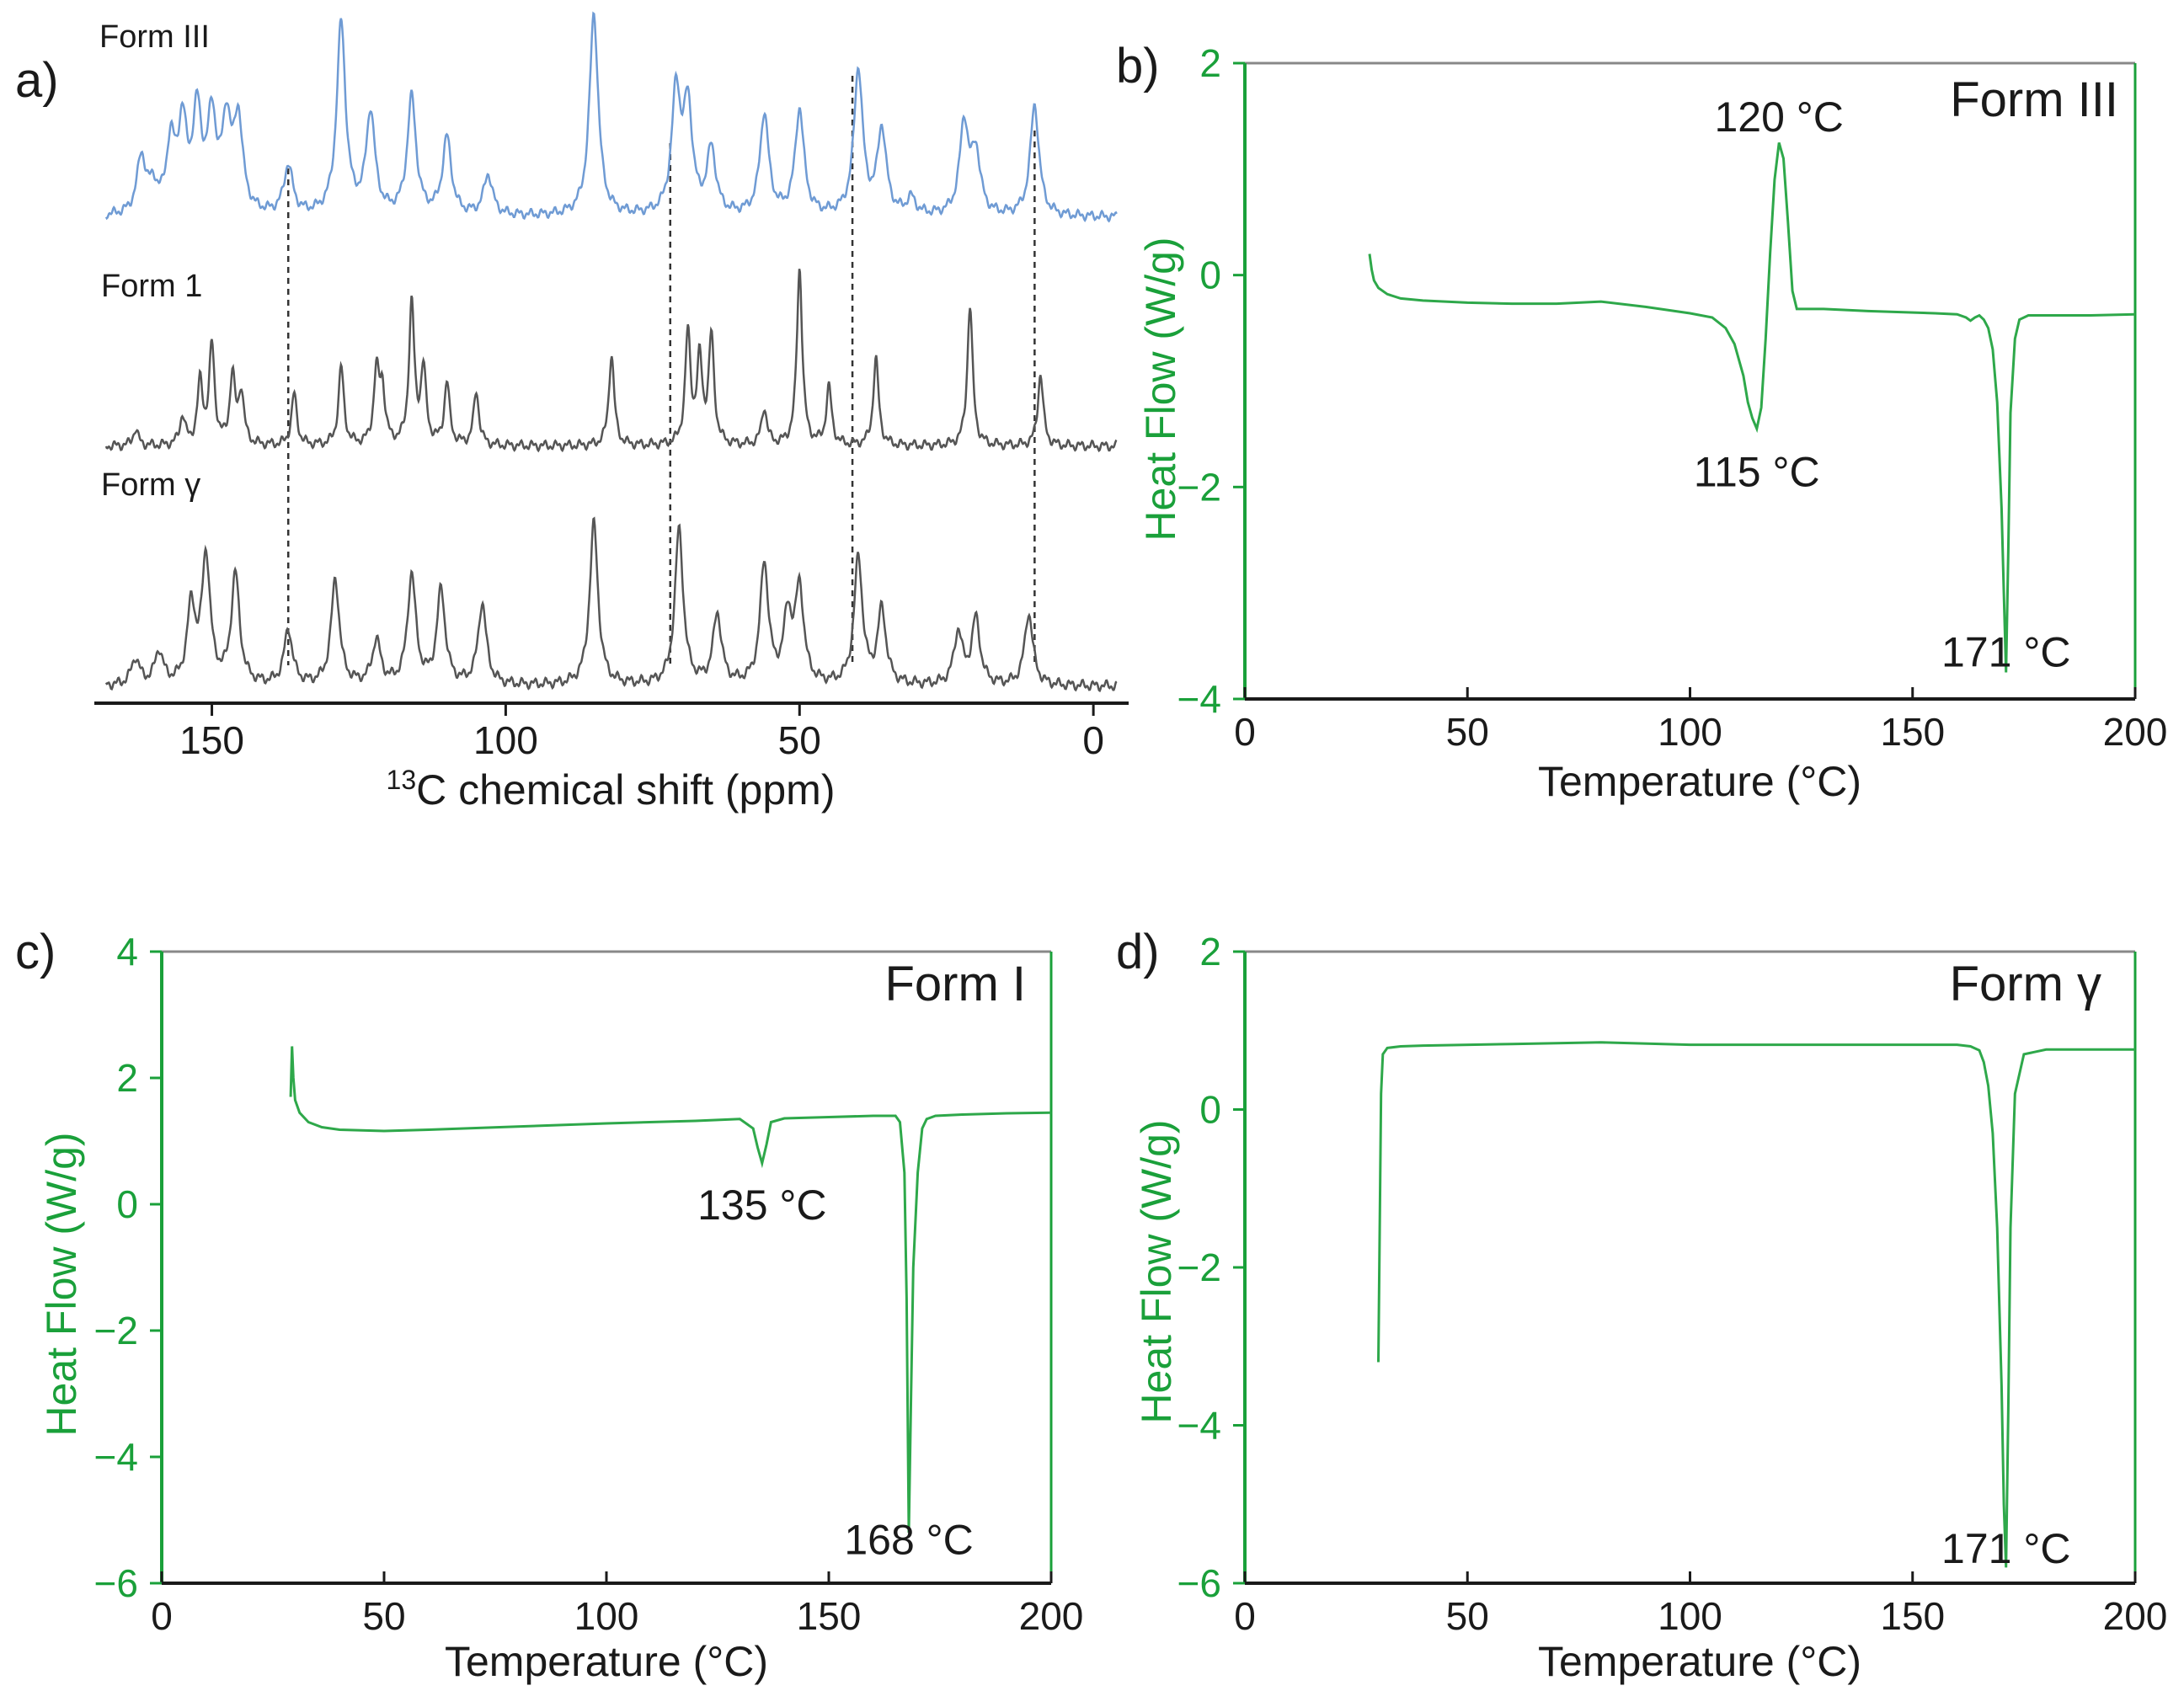 The width and height of the screenshot is (2184, 1707). I want to click on dsc-d-y-title: Heat Flow (W/g), so click(1156, 1271).